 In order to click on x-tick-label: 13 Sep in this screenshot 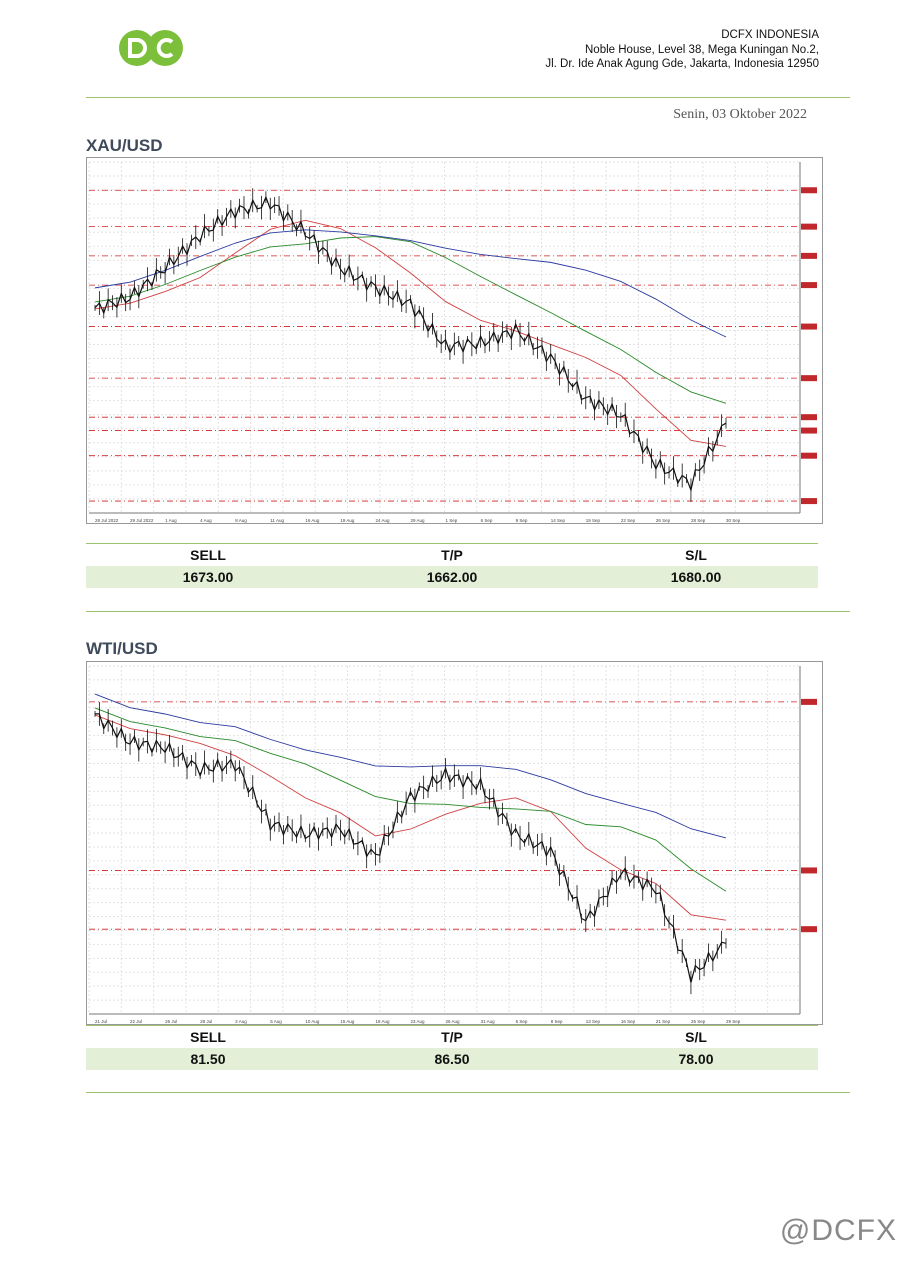, I will do `click(593, 1021)`.